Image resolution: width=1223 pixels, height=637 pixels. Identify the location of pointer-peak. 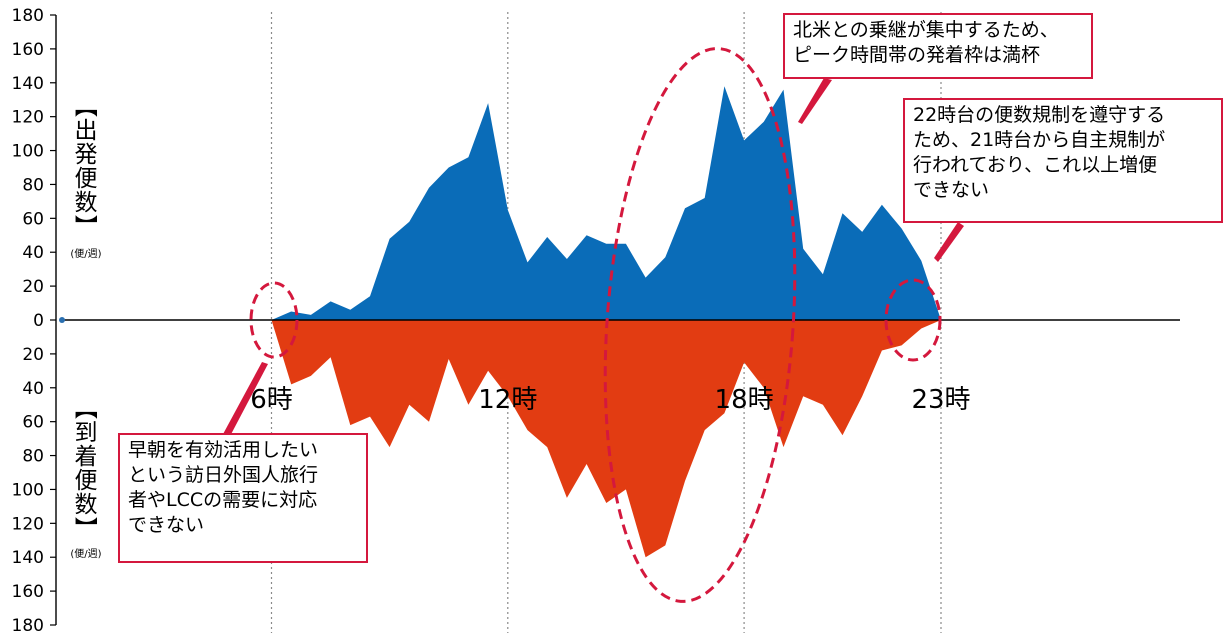
(815, 101).